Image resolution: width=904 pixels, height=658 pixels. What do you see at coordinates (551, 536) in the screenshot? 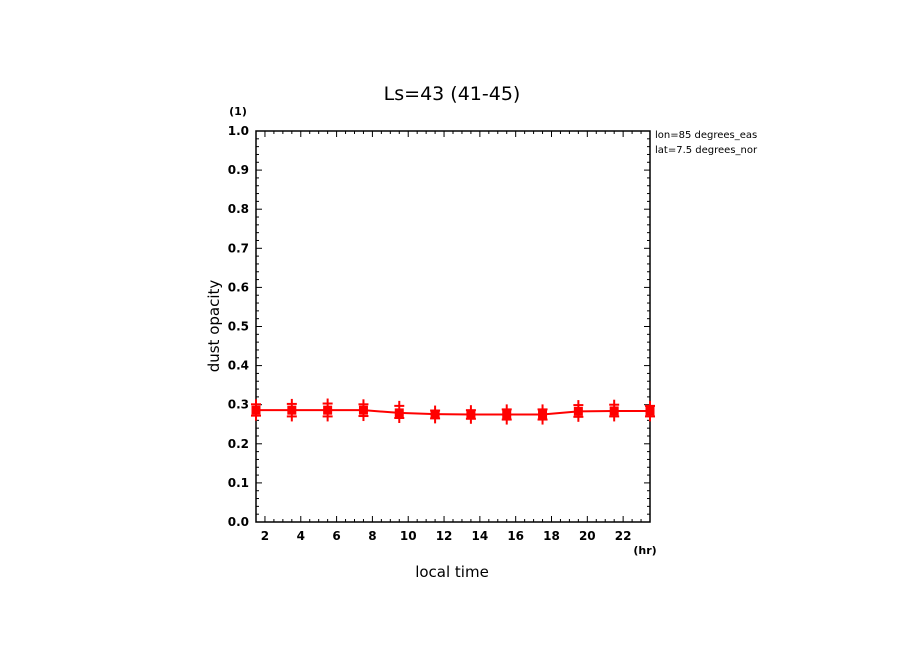
I see `x-tick-label: 18` at bounding box center [551, 536].